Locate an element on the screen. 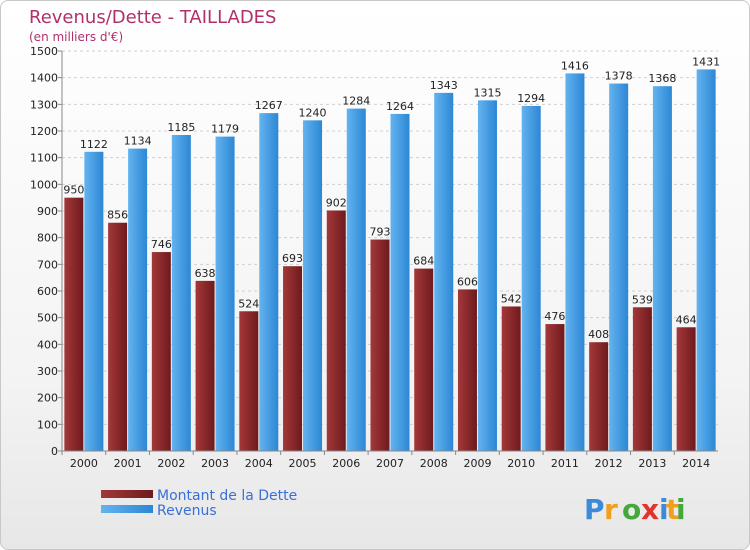  x-tick-label: 2008 is located at coordinates (434, 463).